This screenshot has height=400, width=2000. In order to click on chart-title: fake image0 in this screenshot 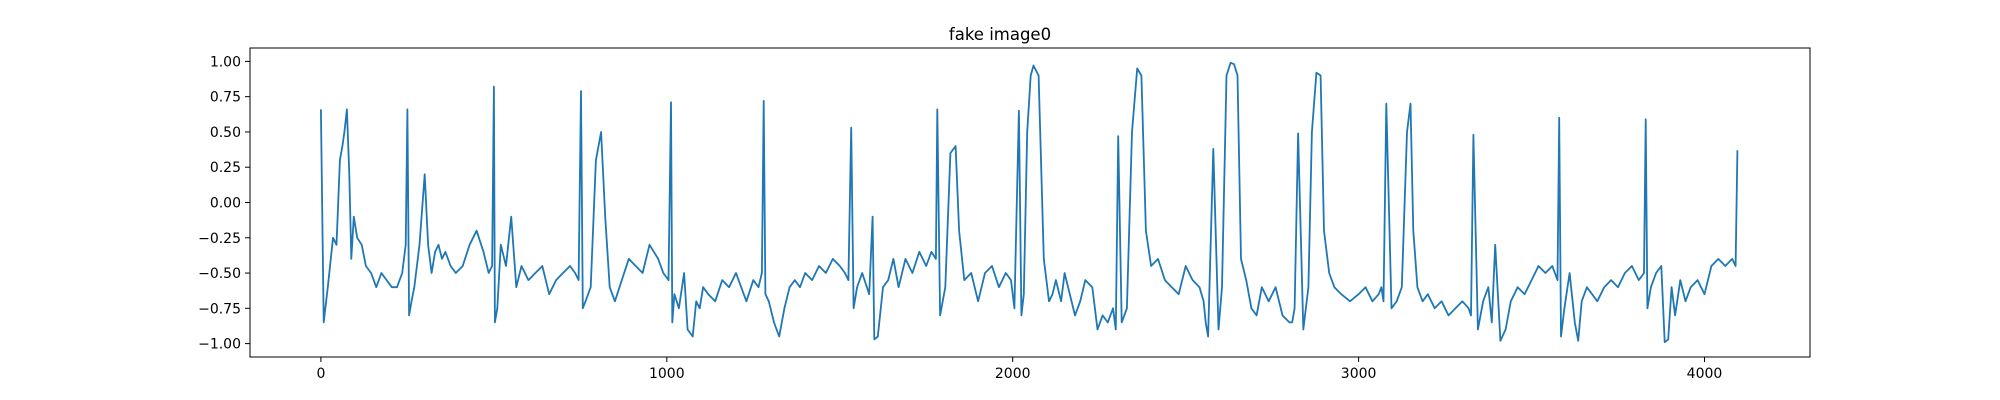, I will do `click(1000, 34)`.